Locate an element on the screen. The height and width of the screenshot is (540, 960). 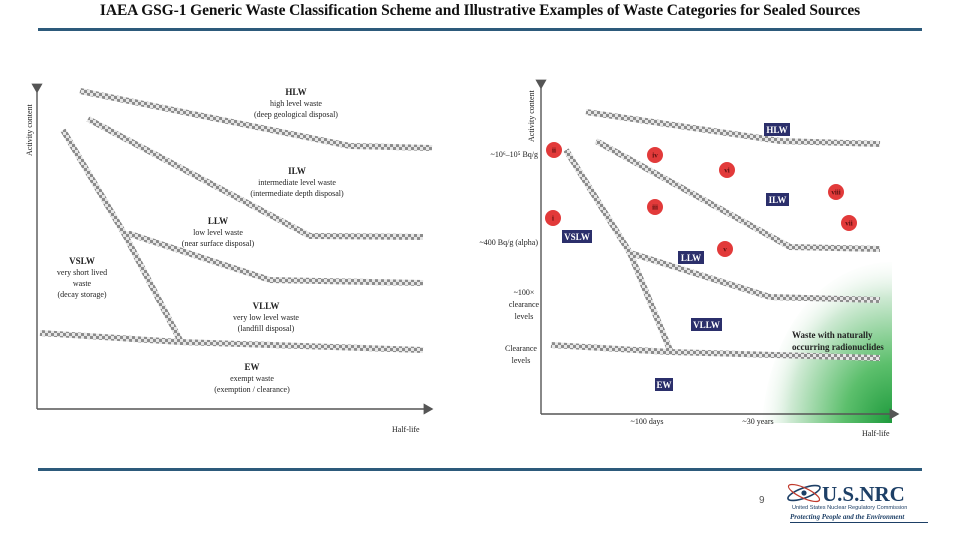
nrc-atom-icon is located at coordinates (804, 493).